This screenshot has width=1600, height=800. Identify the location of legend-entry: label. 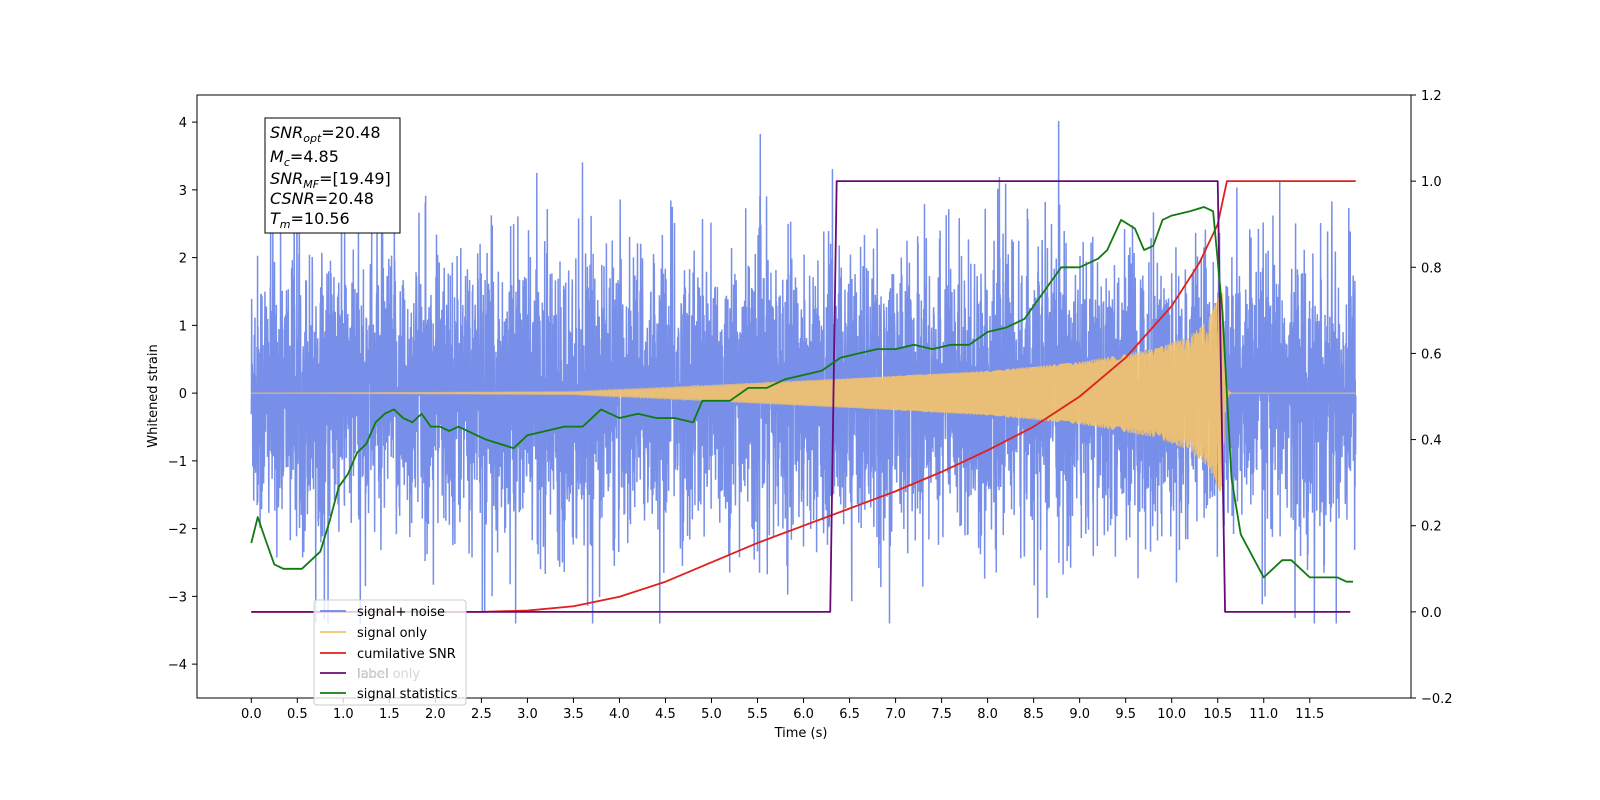
(372, 674).